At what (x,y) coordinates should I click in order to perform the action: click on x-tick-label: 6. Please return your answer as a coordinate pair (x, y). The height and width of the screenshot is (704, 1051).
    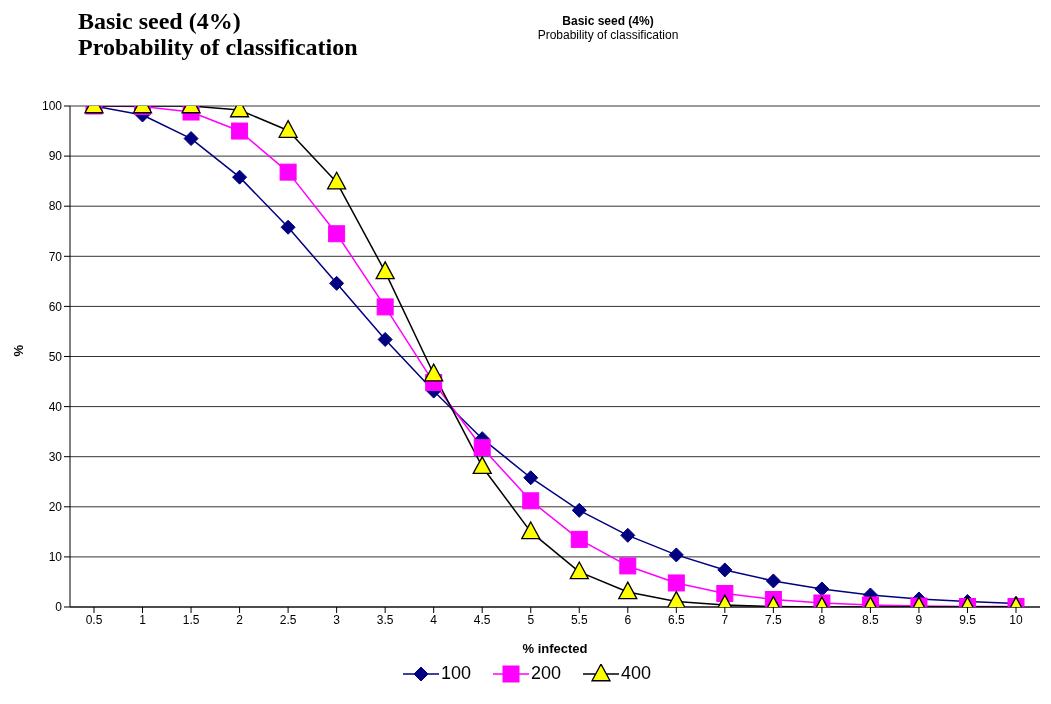
    Looking at the image, I should click on (628, 619).